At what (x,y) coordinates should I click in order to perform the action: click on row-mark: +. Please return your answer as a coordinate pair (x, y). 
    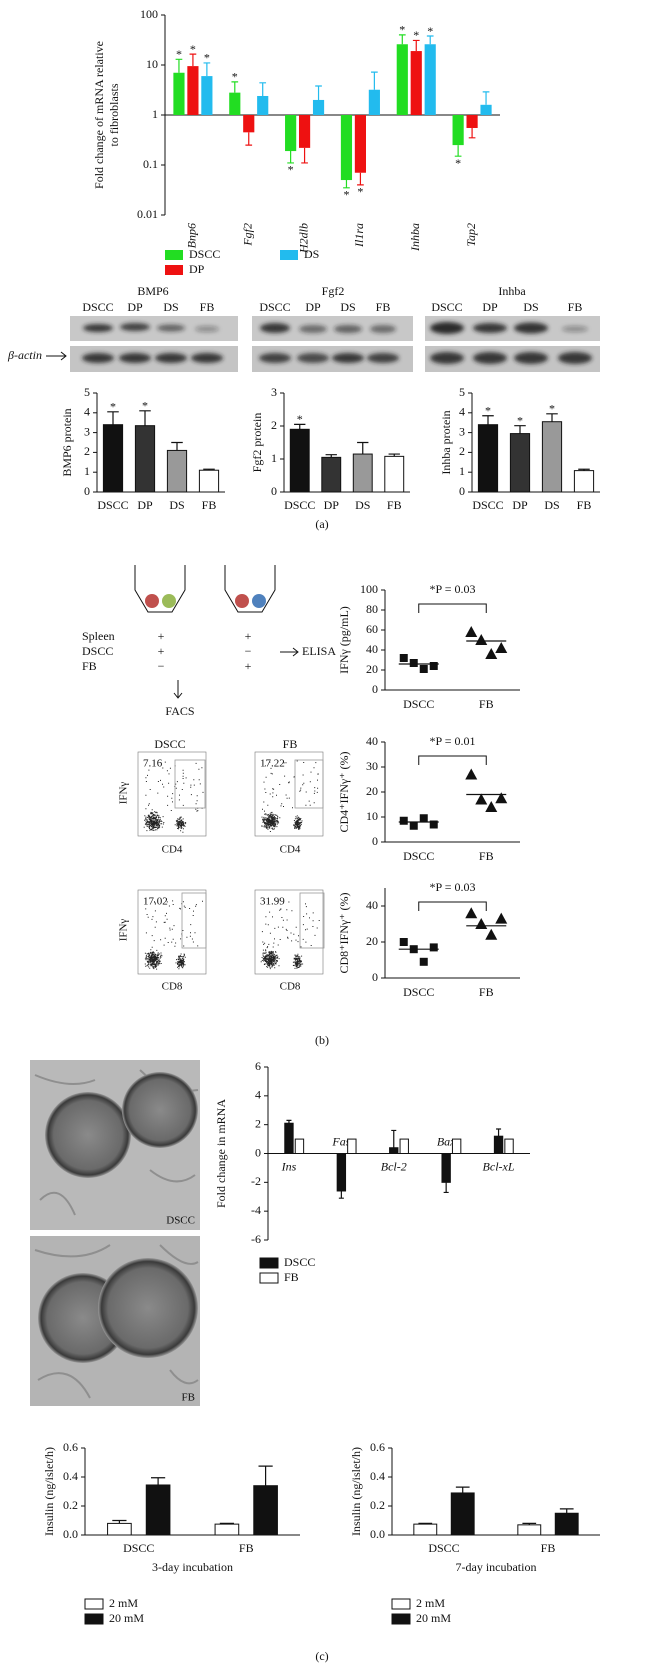
    Looking at the image, I should click on (248, 636).